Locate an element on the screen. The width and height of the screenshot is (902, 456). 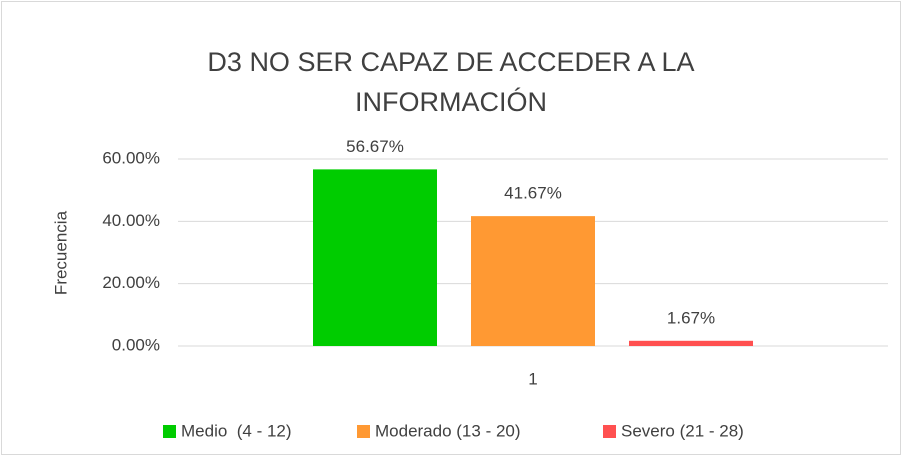
data-label: 56.67% is located at coordinates (375, 146).